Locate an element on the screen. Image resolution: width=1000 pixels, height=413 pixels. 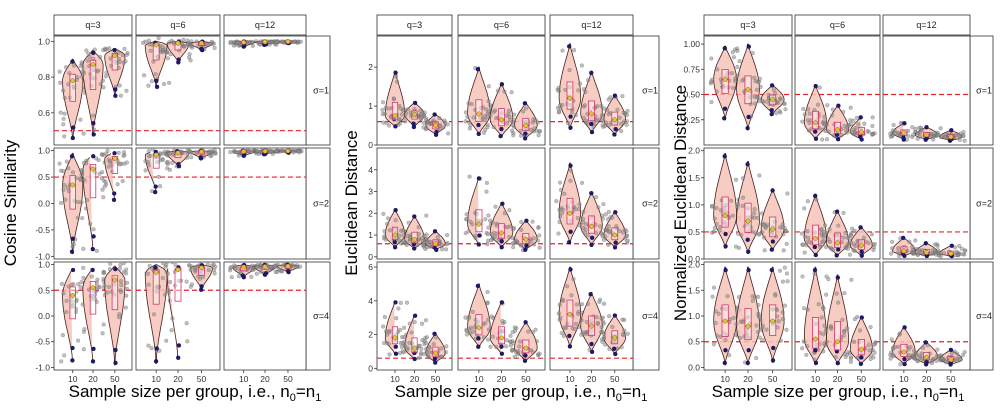
x-tick-label: 20 is located at coordinates (927, 379).